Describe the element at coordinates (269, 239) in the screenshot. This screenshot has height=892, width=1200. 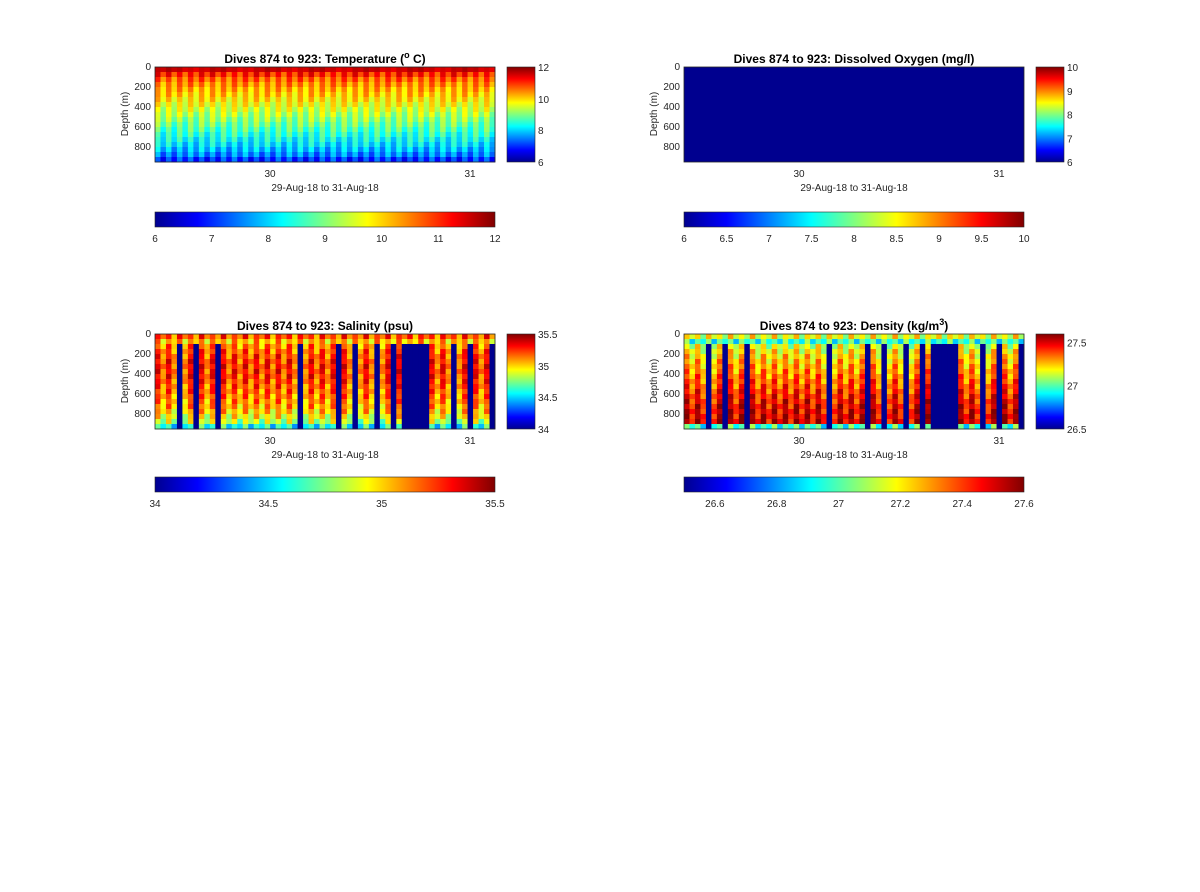
I see `bottom-colorbar-tick: 8` at that location.